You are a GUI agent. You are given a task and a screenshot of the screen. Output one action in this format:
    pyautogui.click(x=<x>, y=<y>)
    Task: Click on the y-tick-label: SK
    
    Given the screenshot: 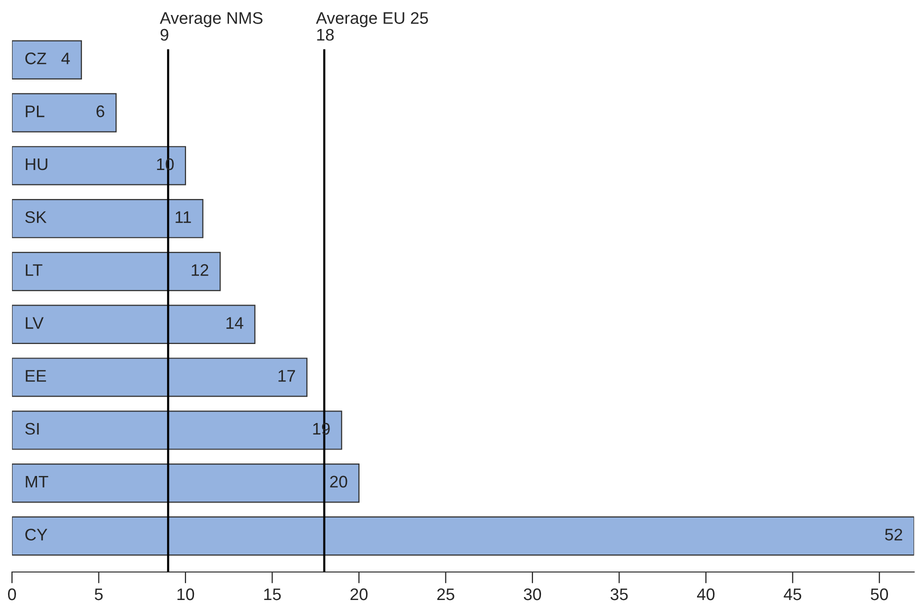 What is the action you would take?
    pyautogui.click(x=36, y=217)
    